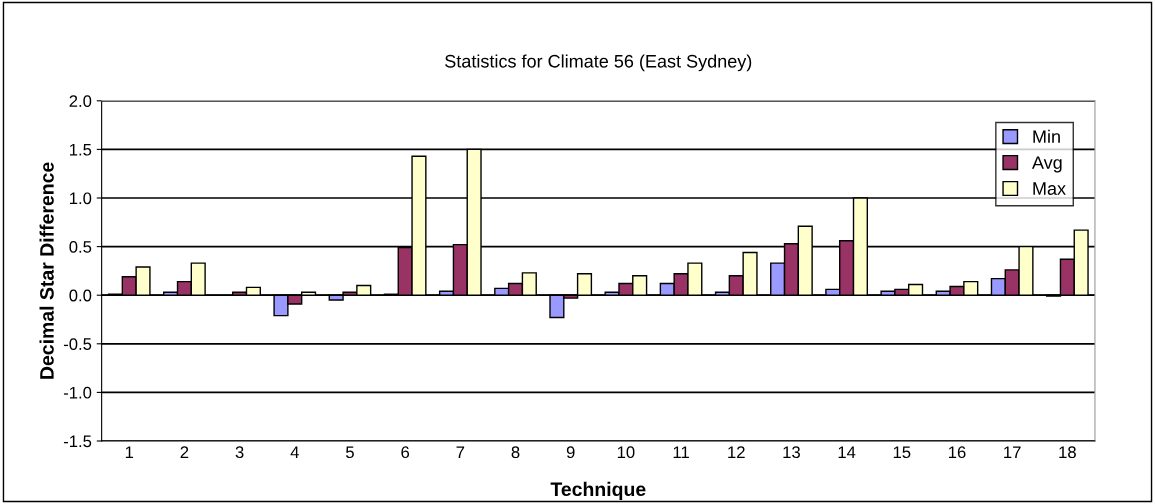 The image size is (1155, 504). Describe the element at coordinates (80, 101) in the screenshot. I see `y-tick-label: 2.0` at that location.